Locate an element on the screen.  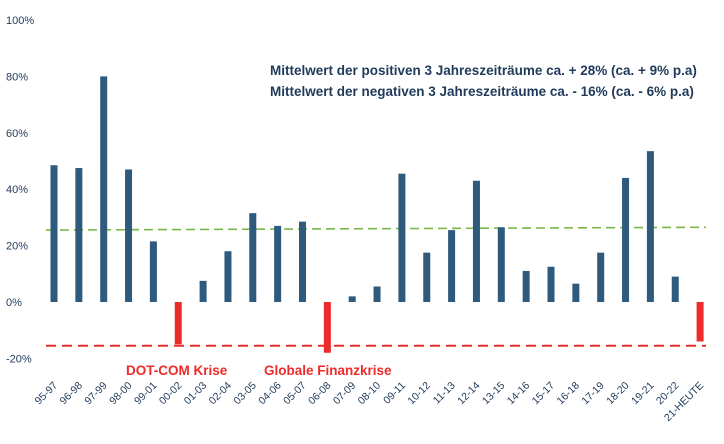
x-tick-label: 04-06 is located at coordinates (270, 394).